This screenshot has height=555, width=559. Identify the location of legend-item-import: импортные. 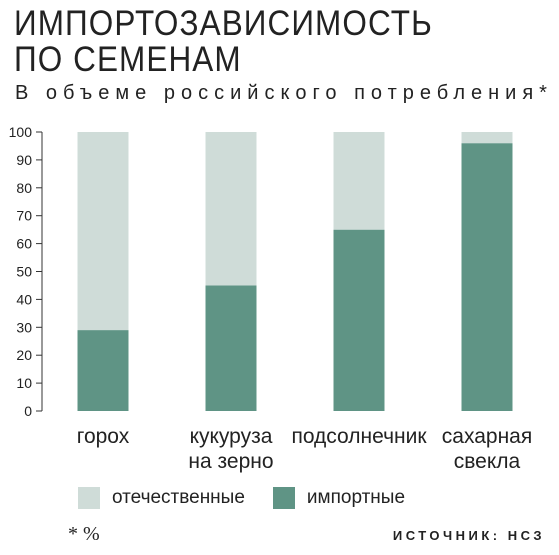
(339, 498).